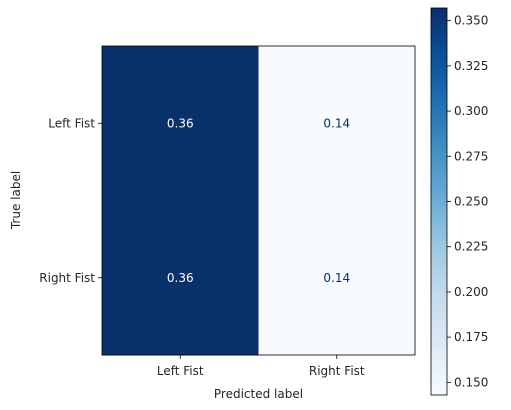 The width and height of the screenshot is (511, 410). I want to click on y-axis-ticks: Left Fist Right Fist, so click(70, 200).